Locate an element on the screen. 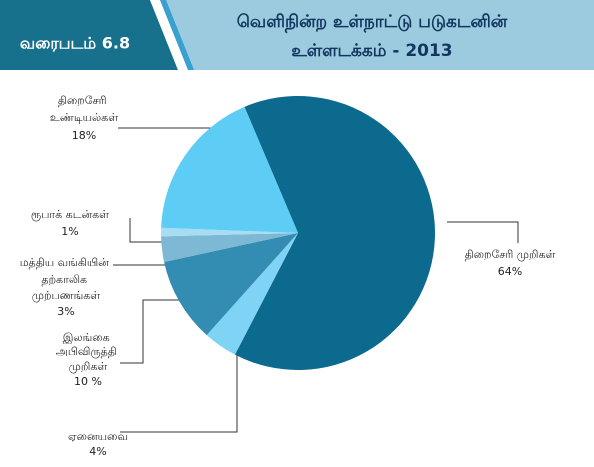  slice-label: மத்திய வங்கியின் தற்காலிக முற்பணங்கள் is located at coordinates (66, 279).